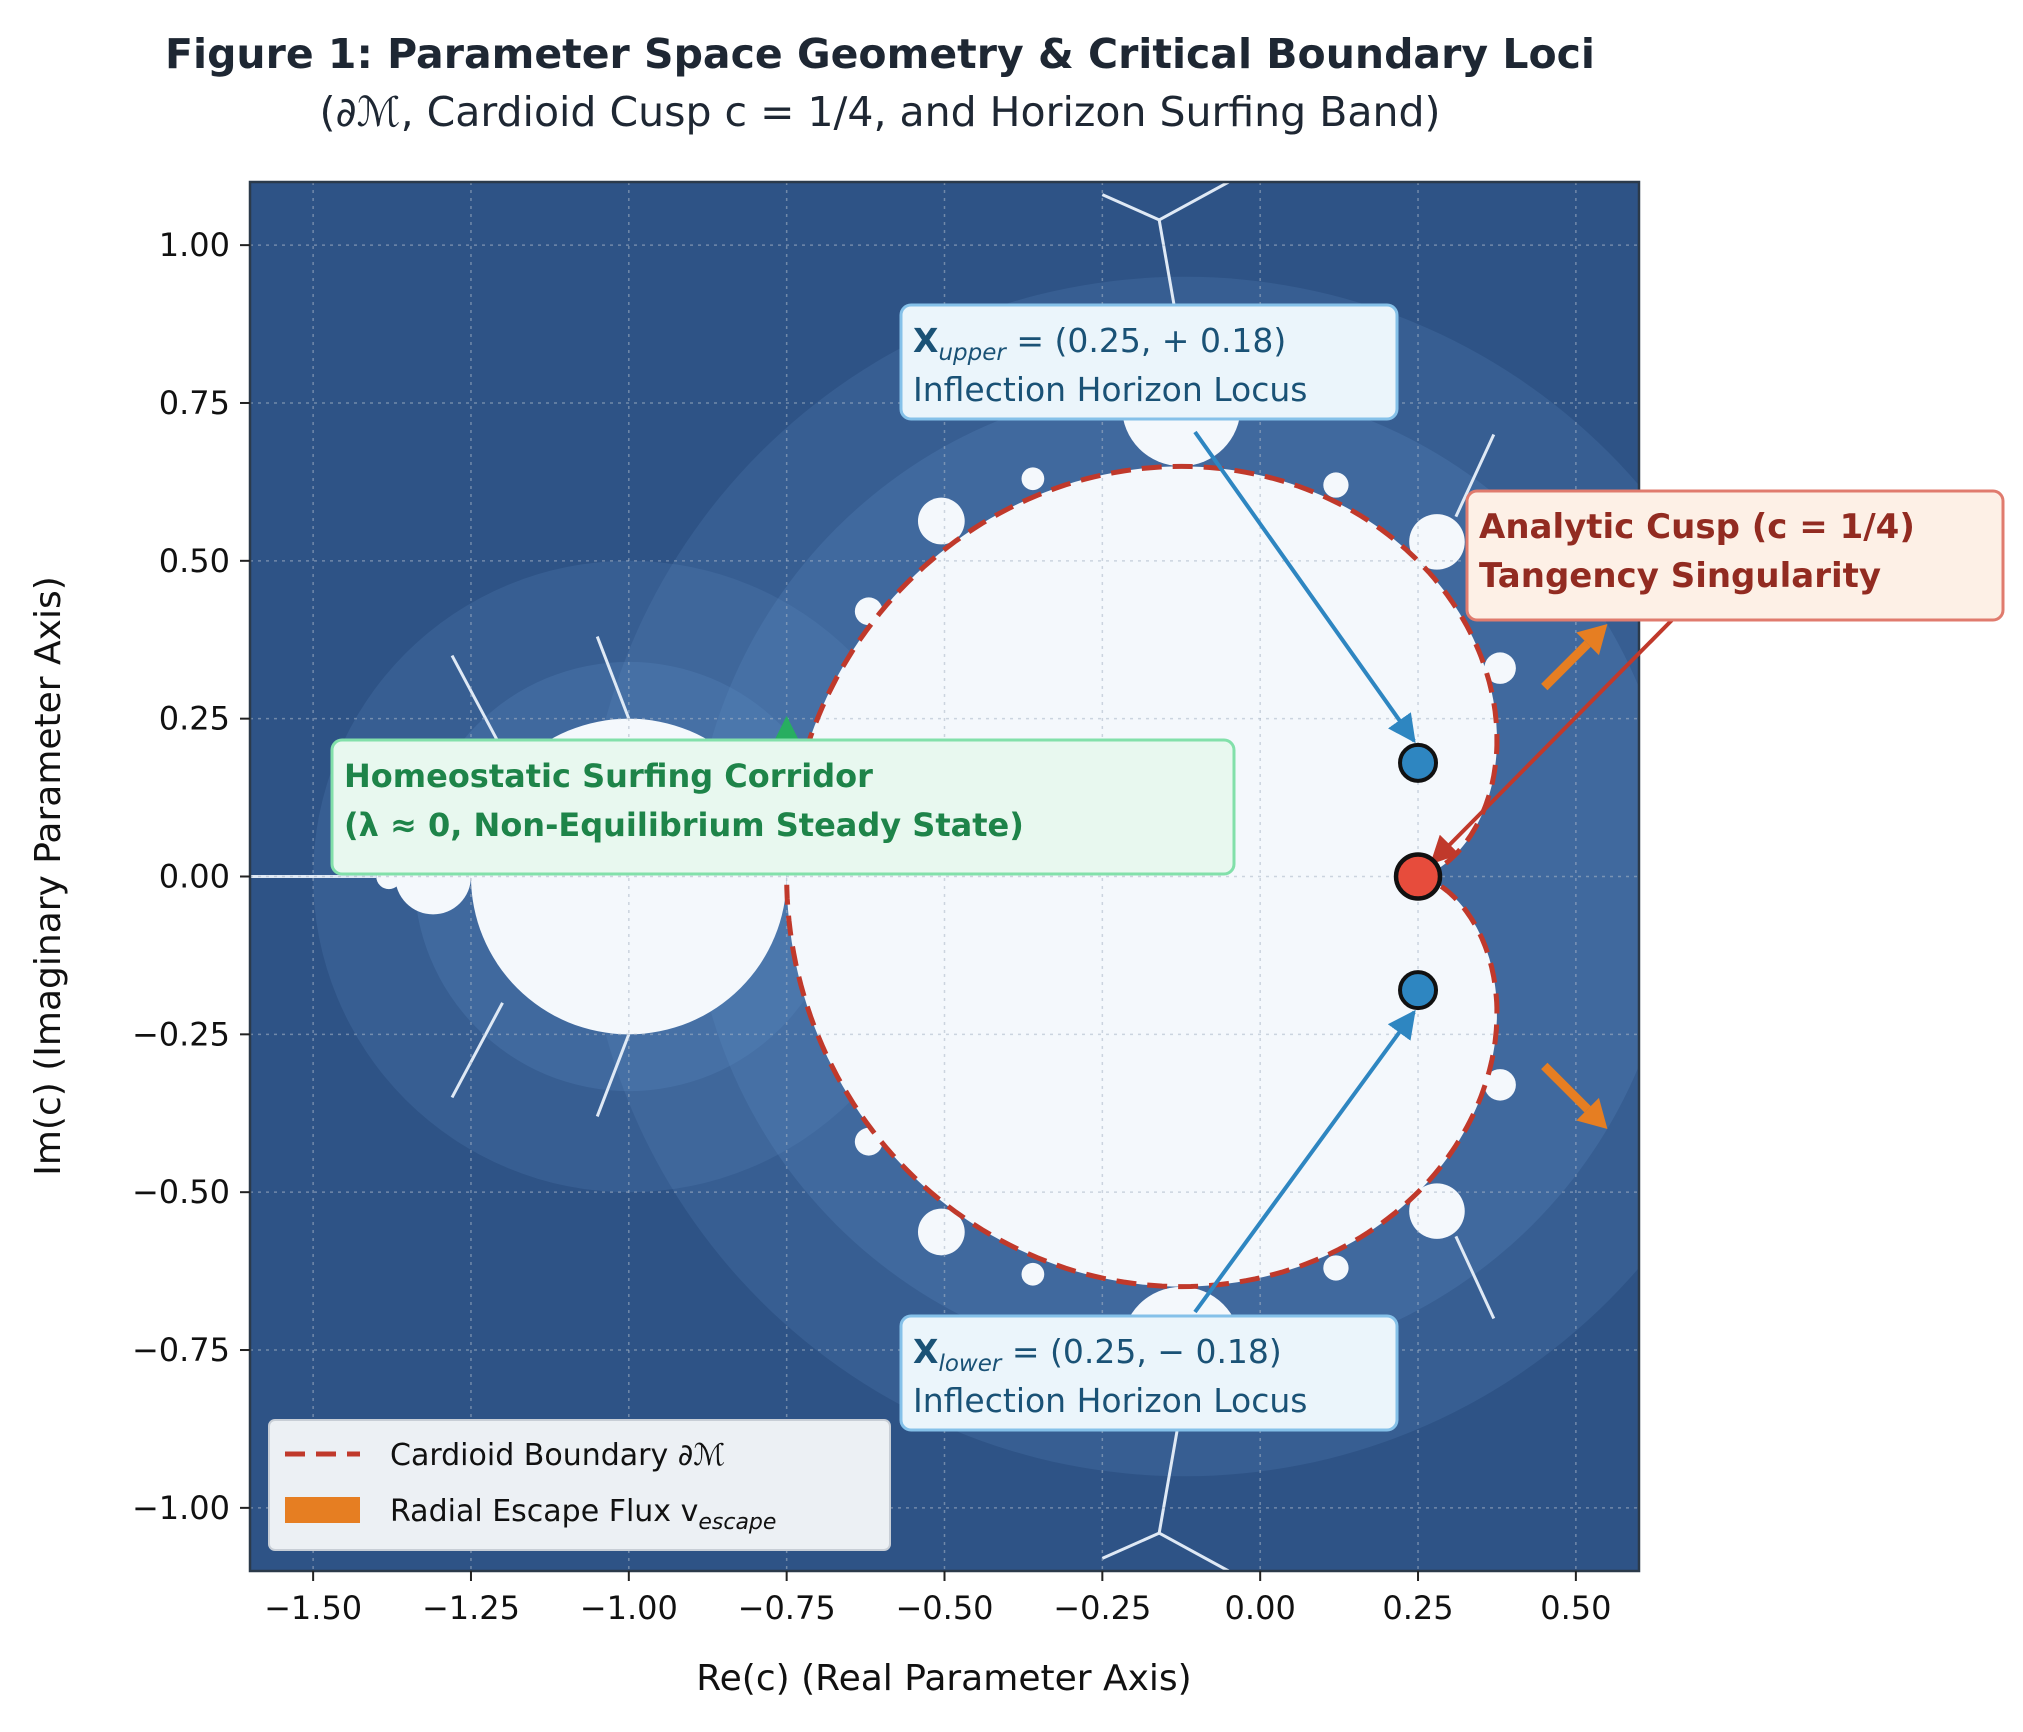  Describe the element at coordinates (737, 1522) in the screenshot. I see `legend-label-flux-sub: escape` at that location.